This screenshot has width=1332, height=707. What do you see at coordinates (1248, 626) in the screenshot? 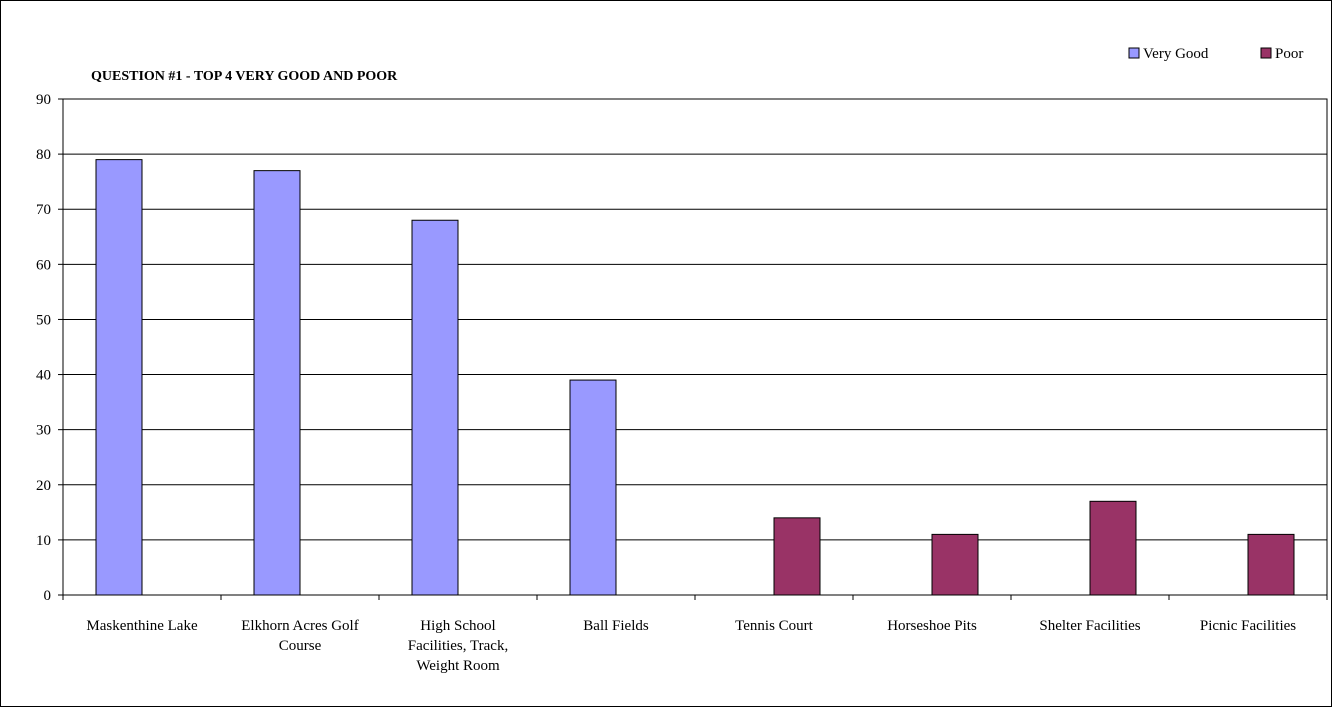
I see `x-tick-label: Picnic Facilities` at bounding box center [1248, 626].